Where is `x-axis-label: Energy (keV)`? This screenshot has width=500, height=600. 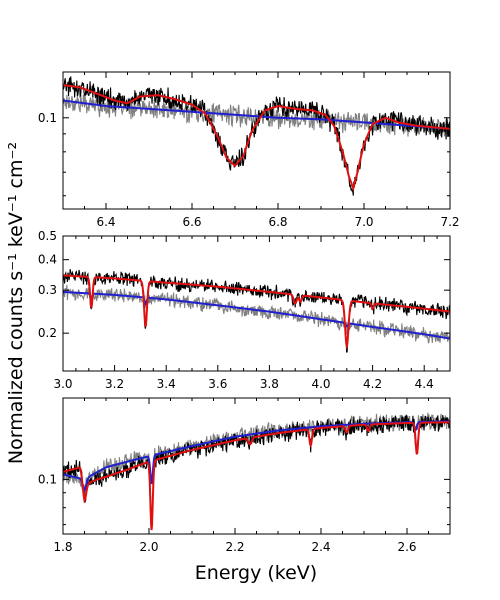 x-axis-label: Energy (keV) is located at coordinates (256, 573).